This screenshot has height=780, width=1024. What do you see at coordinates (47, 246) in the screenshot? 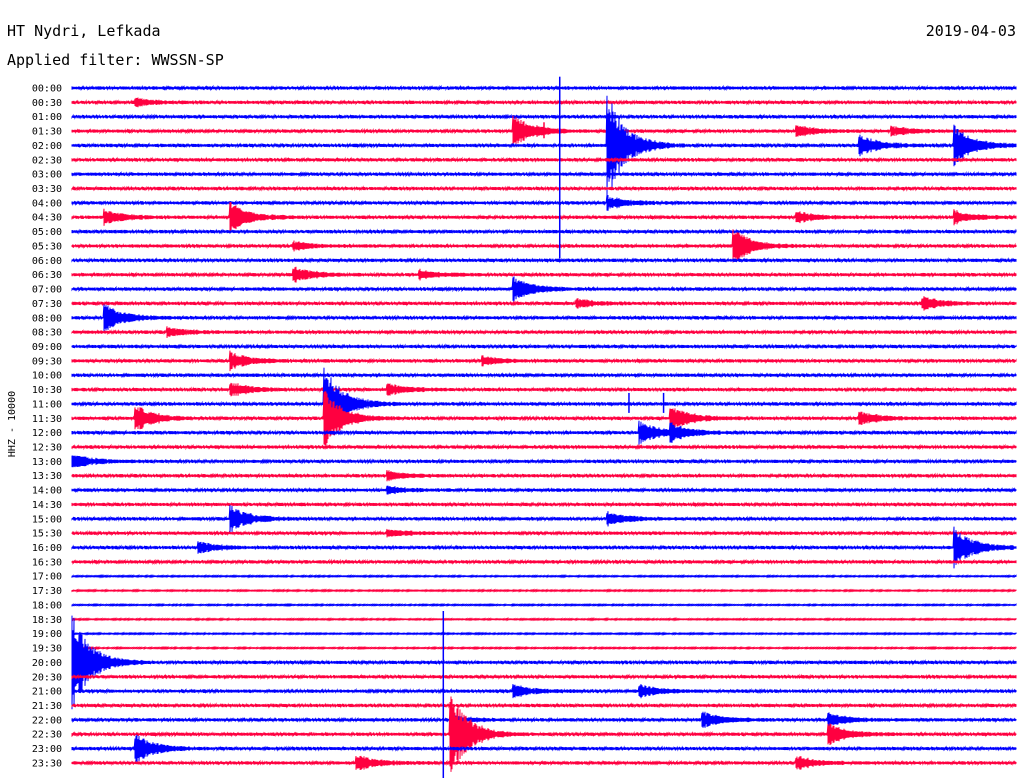
I see `row-time-label: 05:30` at bounding box center [47, 246].